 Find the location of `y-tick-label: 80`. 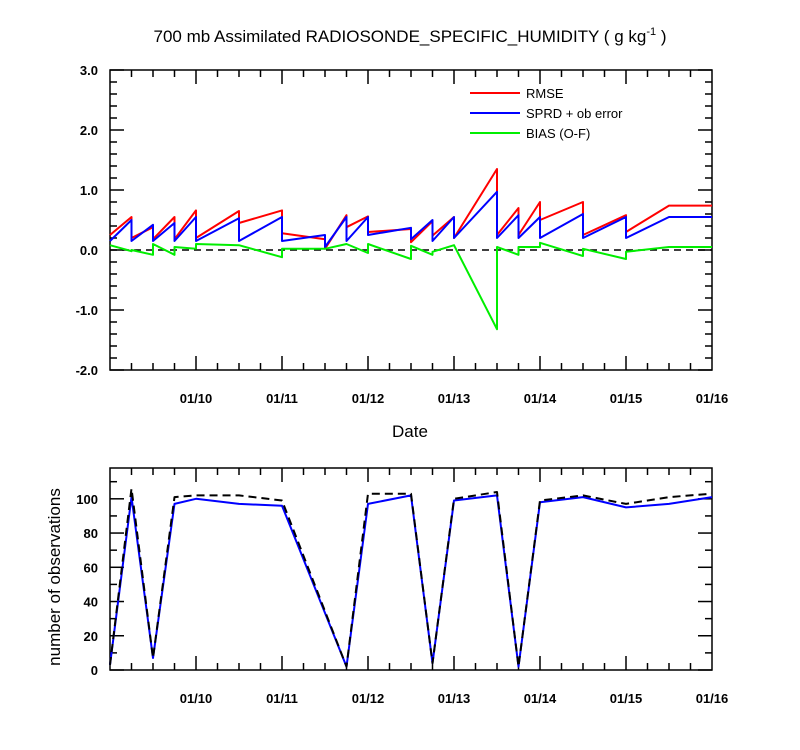

y-tick-label: 80 is located at coordinates (91, 533).